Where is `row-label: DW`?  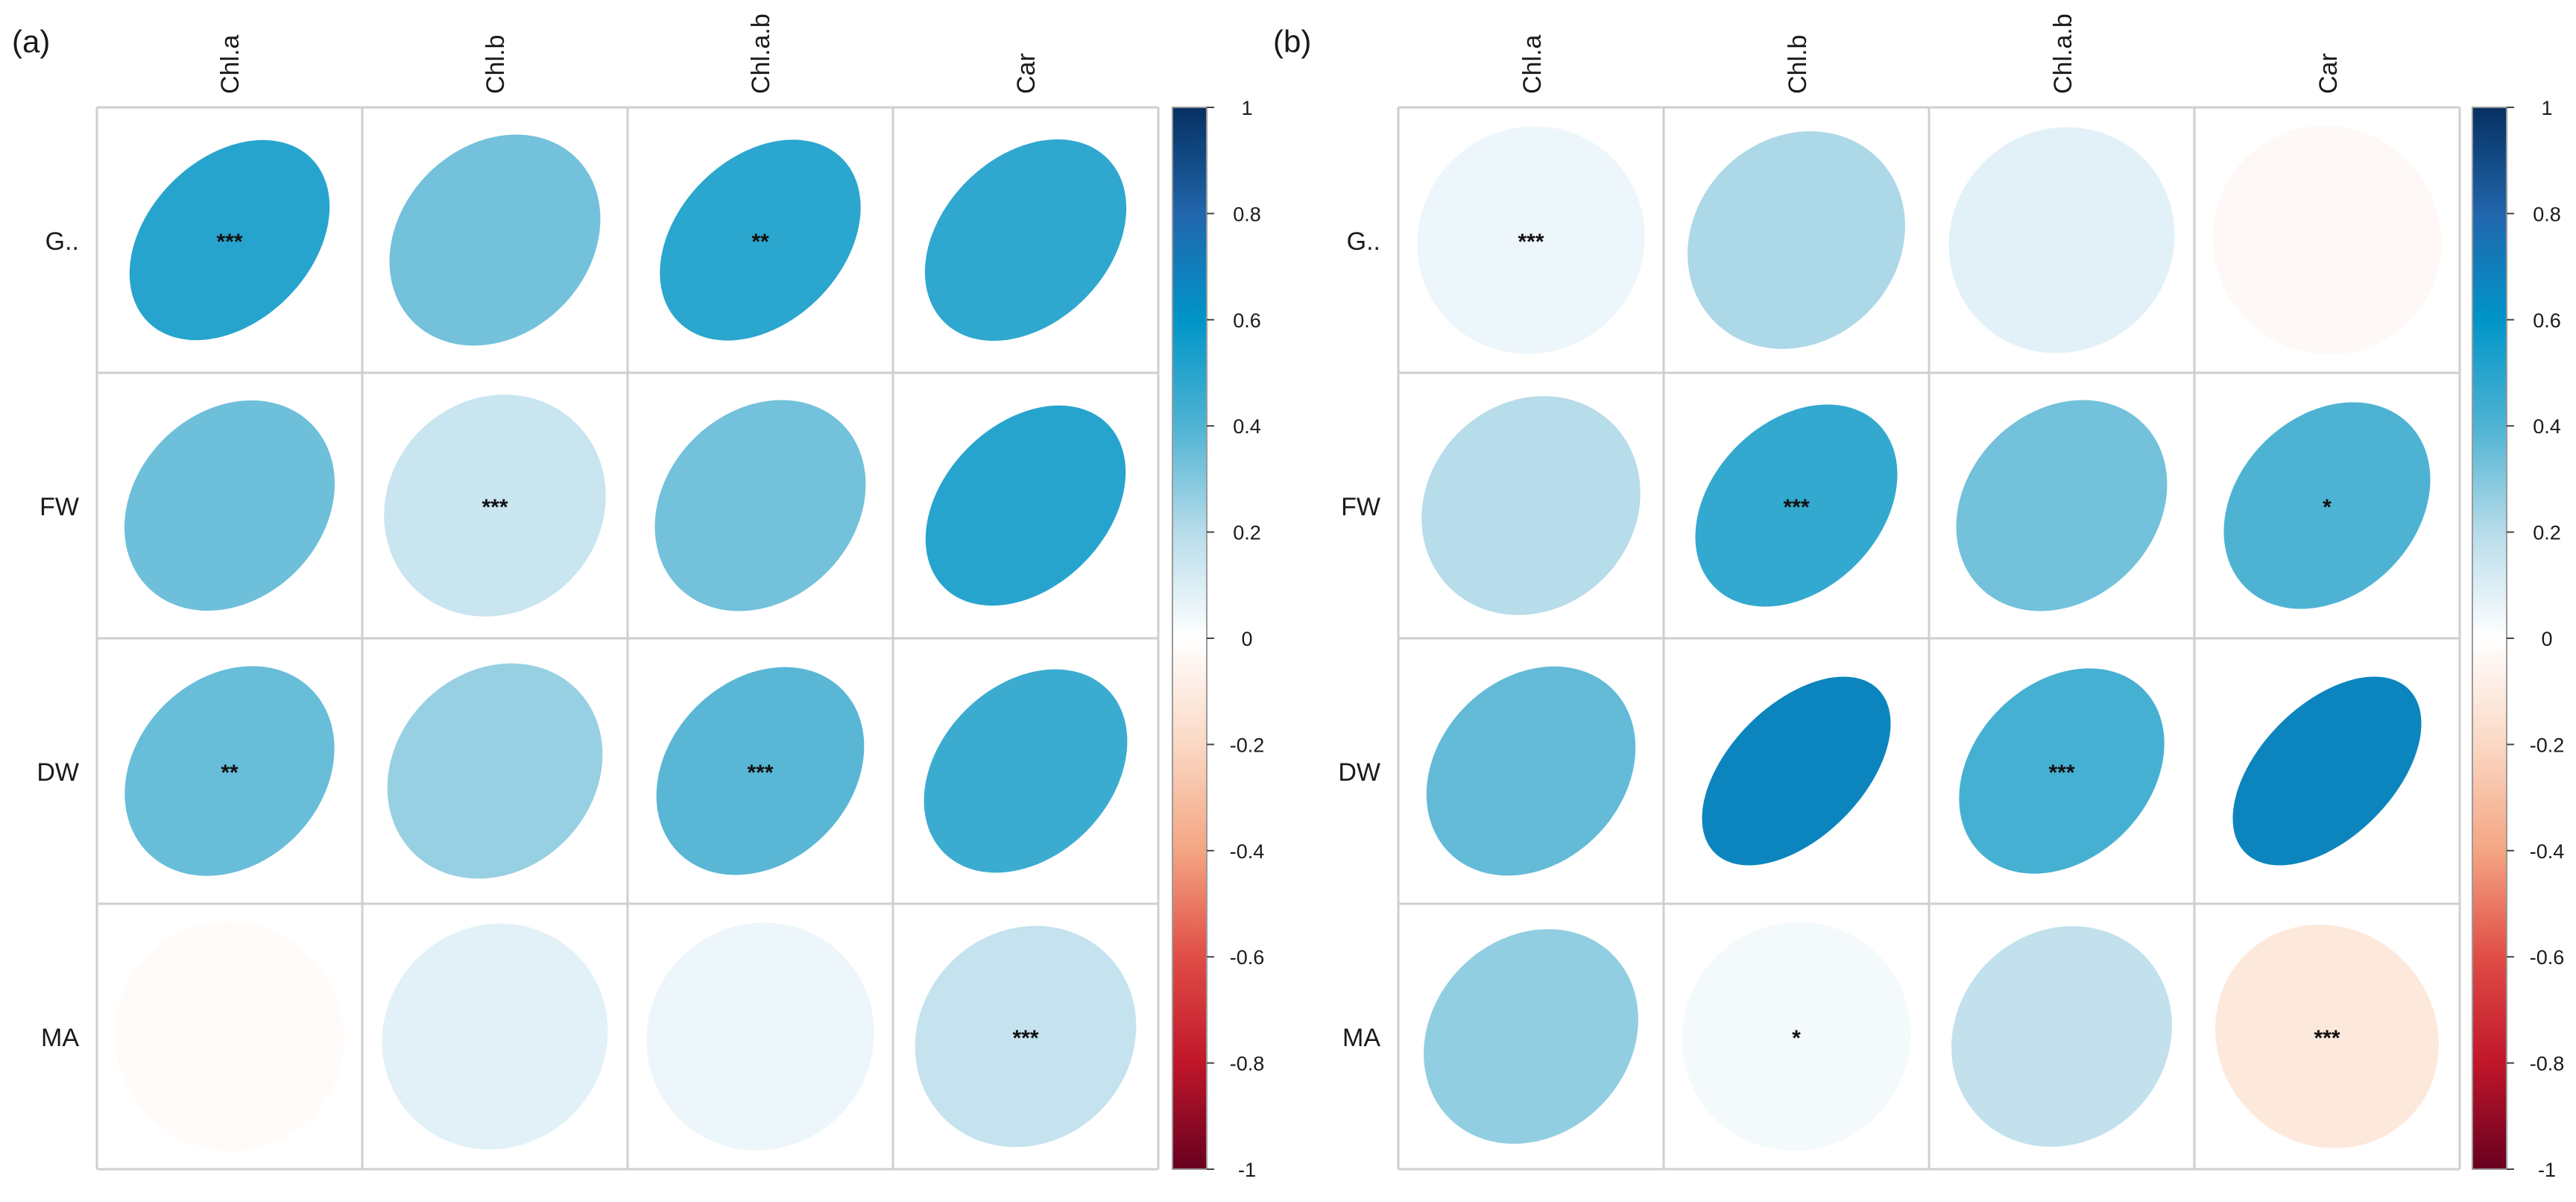 row-label: DW is located at coordinates (58, 772).